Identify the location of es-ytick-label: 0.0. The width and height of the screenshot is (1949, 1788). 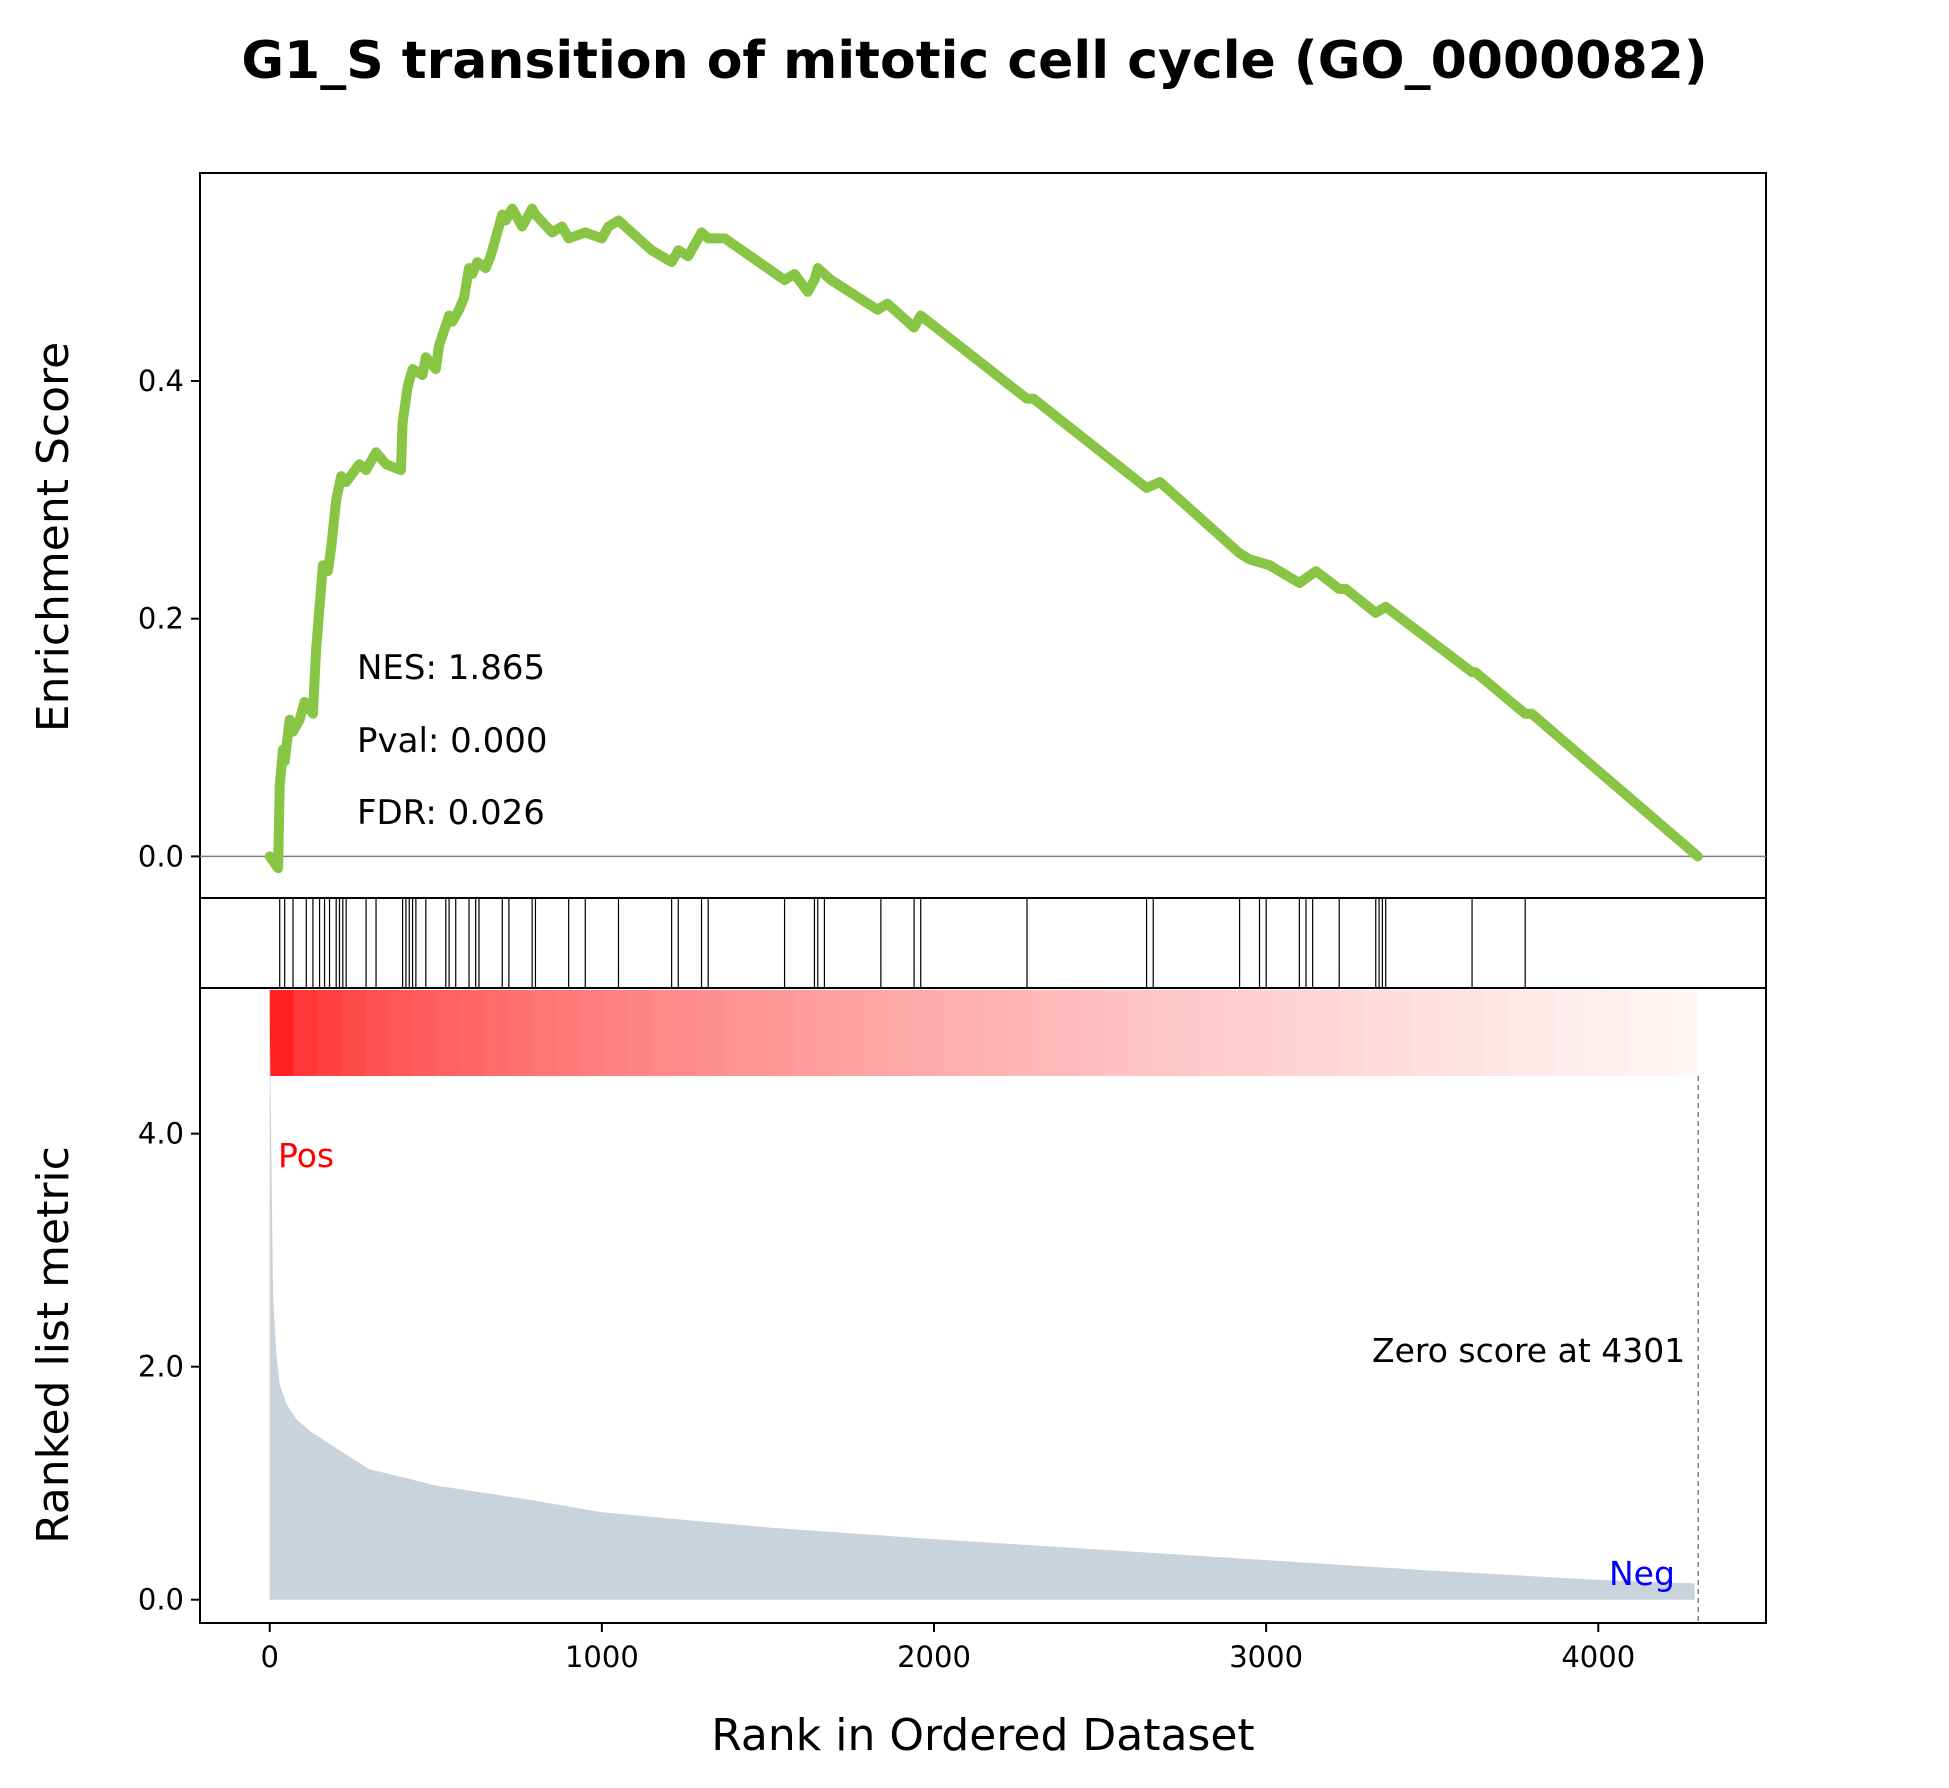
(161, 856).